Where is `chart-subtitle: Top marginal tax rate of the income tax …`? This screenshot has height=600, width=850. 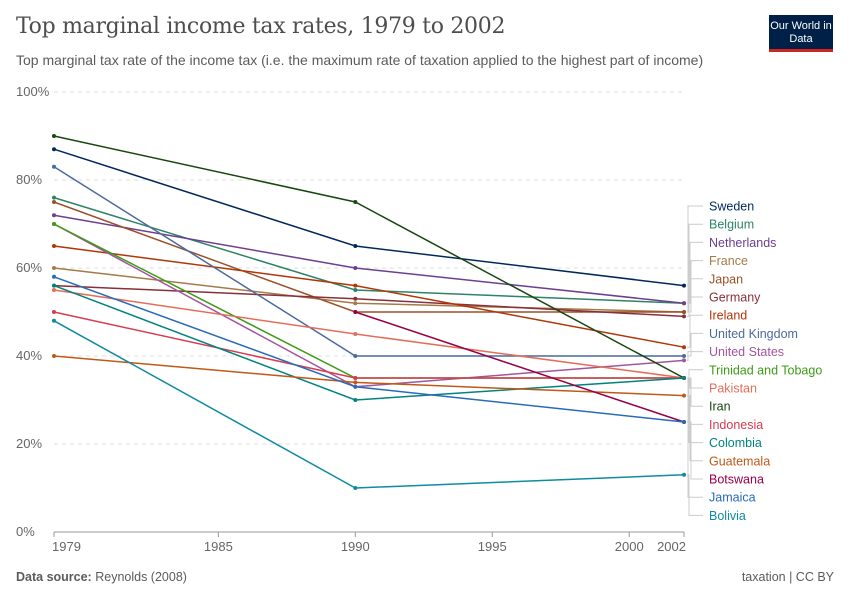
chart-subtitle: Top marginal tax rate of the income tax … is located at coordinates (360, 60).